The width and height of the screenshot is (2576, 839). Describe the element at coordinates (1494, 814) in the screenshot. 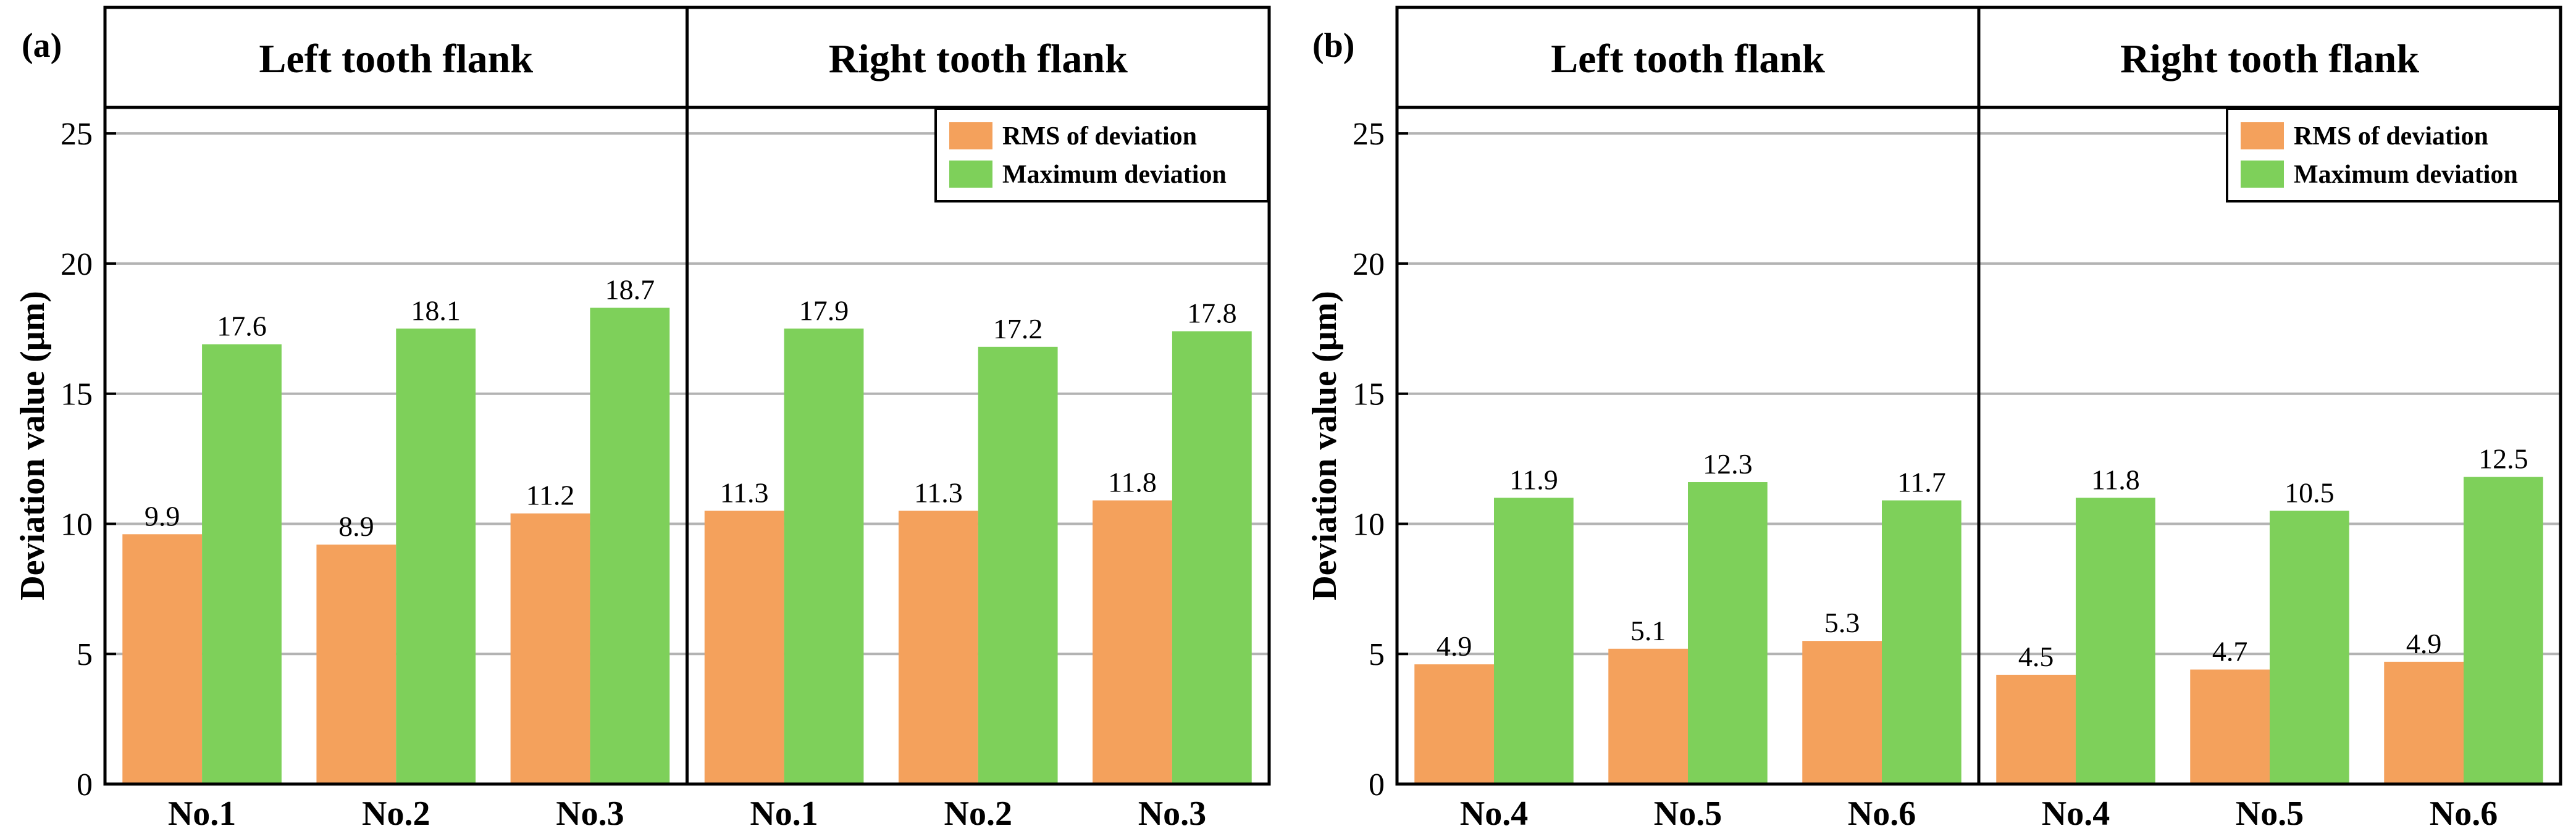

I see `panel-1-xtick-g0-No.4: No.4` at that location.